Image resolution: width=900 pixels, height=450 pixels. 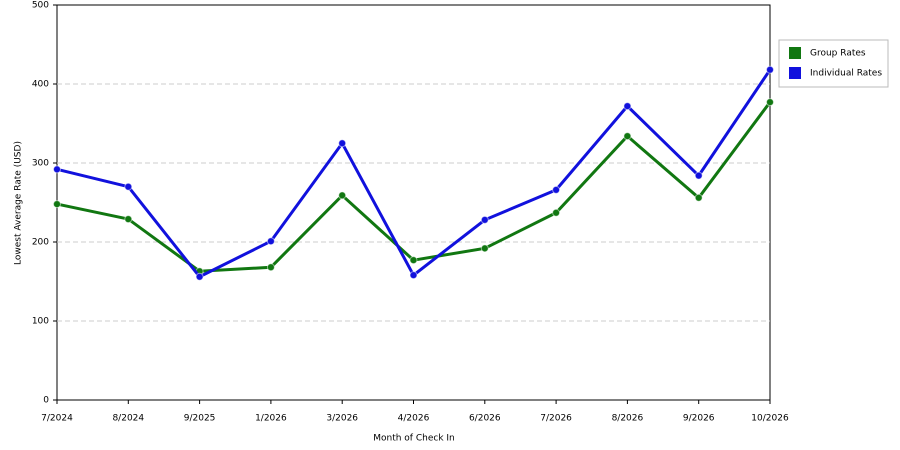 I want to click on x-tick-label: 8/2026, so click(x=628, y=419).